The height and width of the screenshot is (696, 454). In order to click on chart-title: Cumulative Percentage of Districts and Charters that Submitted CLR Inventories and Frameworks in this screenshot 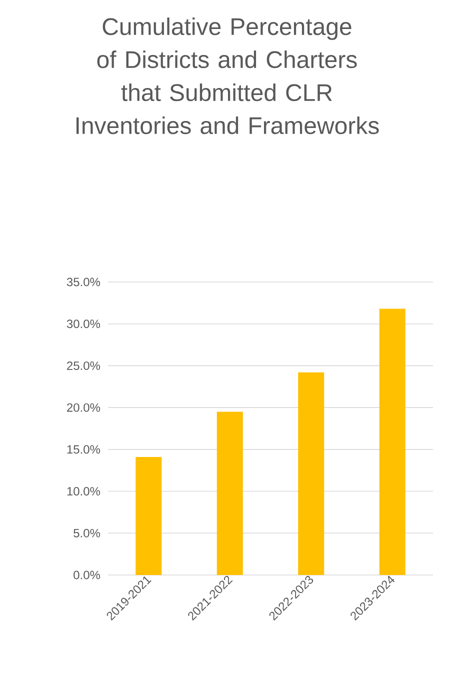, I will do `click(227, 76)`.